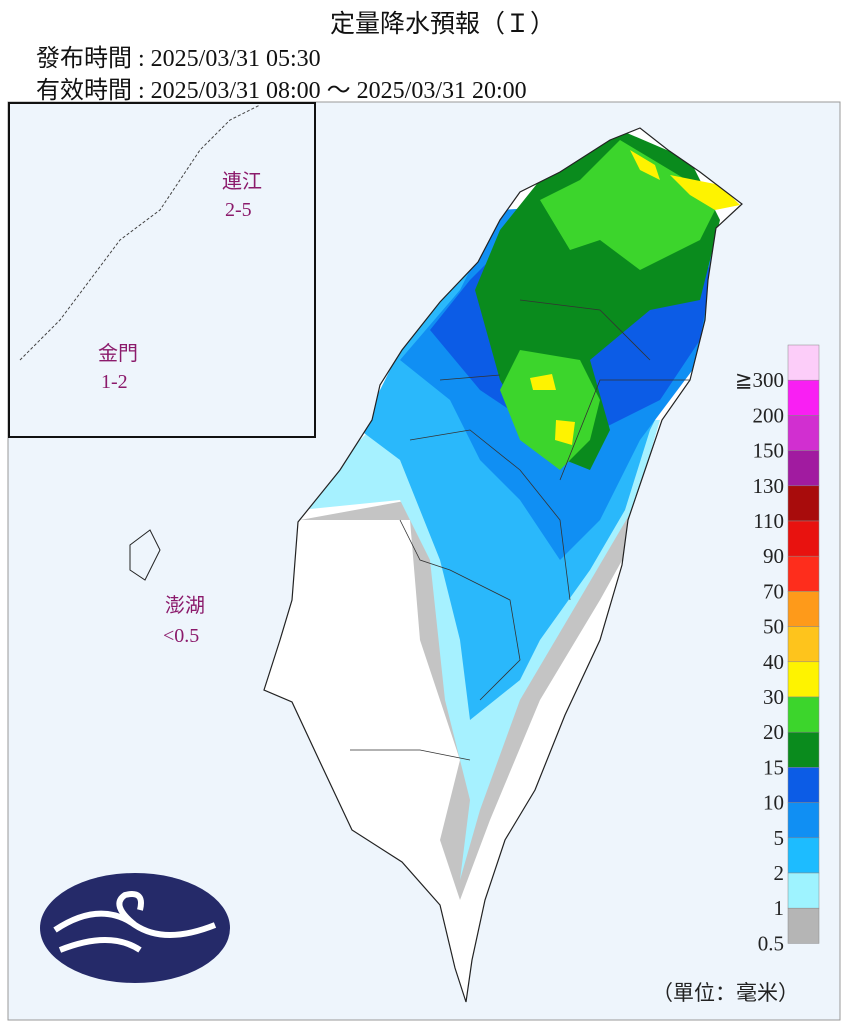 The width and height of the screenshot is (850, 1024). I want to click on penghu-value: <0.5, so click(181, 636).